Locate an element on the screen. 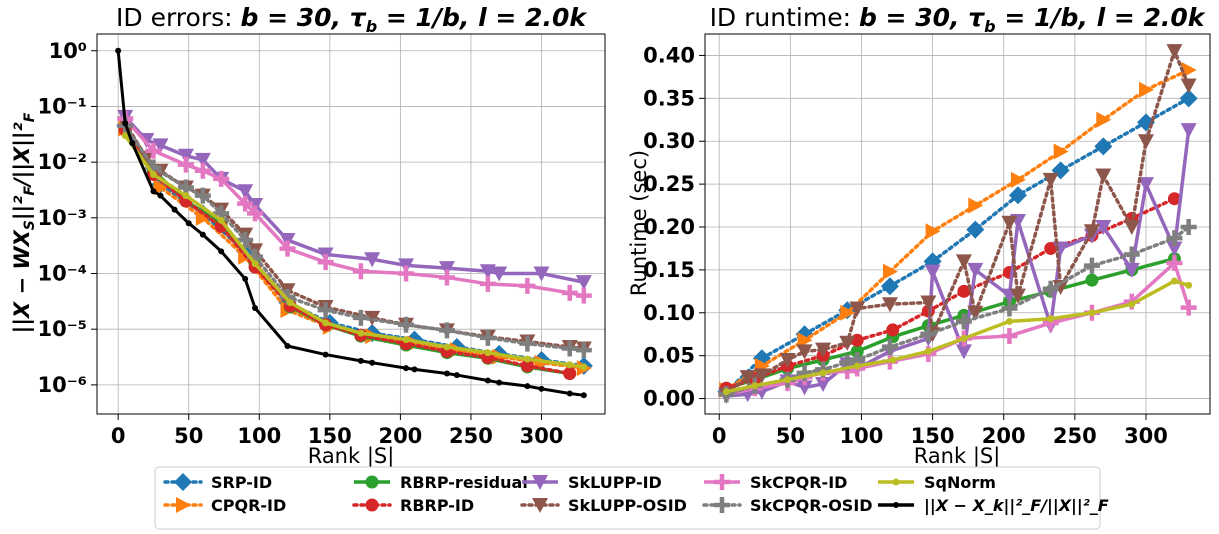  y-tick-label: 10⁻⁴ is located at coordinates (62, 274).